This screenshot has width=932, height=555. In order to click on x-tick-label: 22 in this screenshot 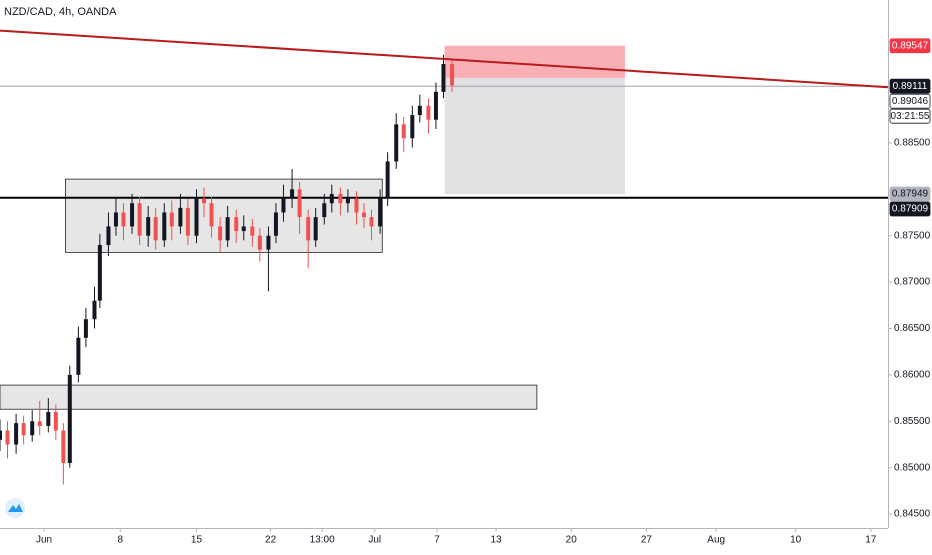, I will do `click(271, 540)`.